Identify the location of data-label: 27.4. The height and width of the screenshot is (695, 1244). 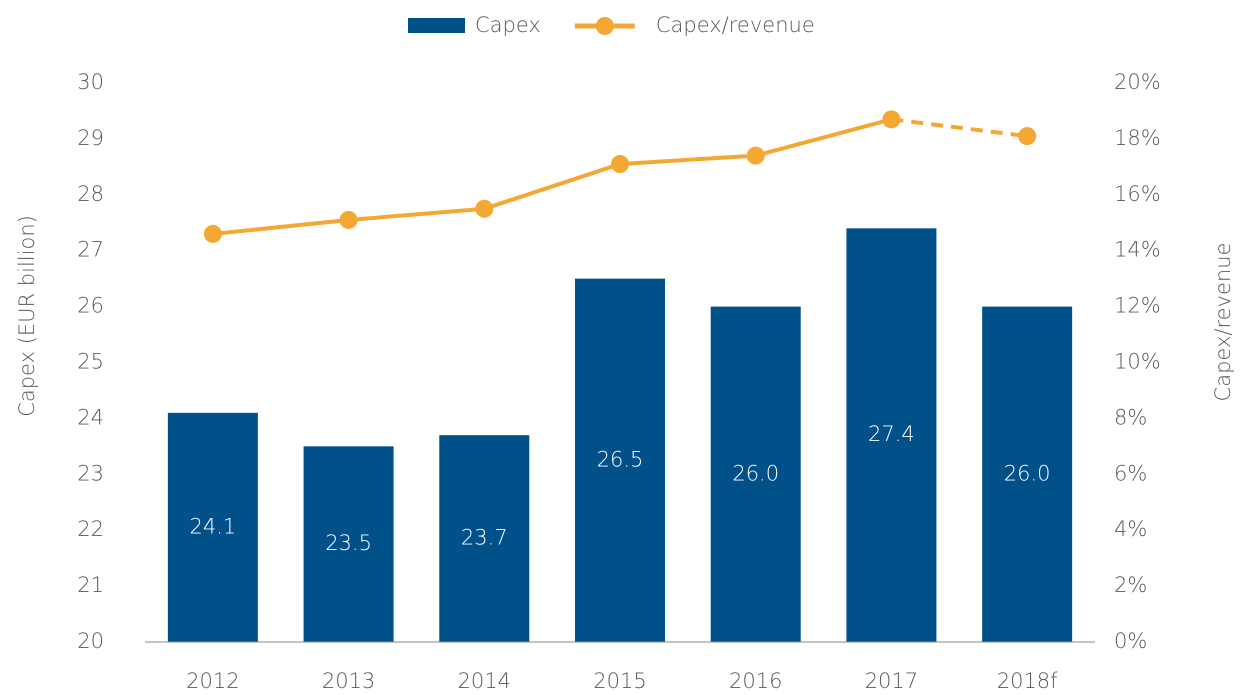
(891, 434).